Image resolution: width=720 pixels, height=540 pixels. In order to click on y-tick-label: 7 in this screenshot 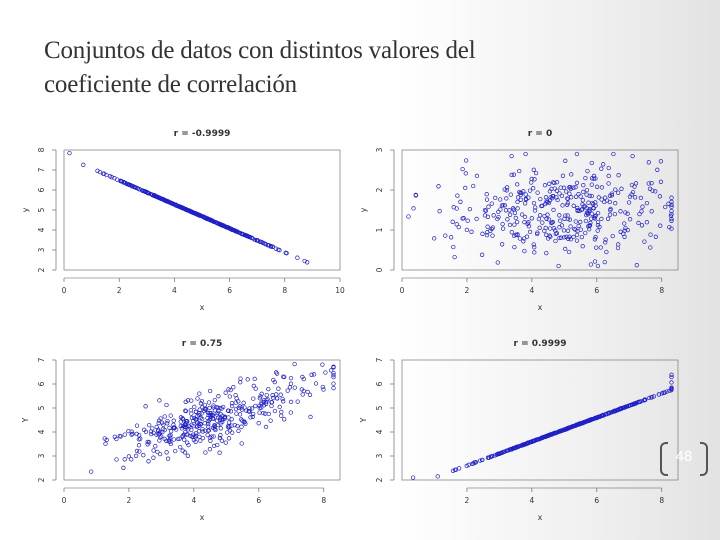, I will do `click(41, 169)`.